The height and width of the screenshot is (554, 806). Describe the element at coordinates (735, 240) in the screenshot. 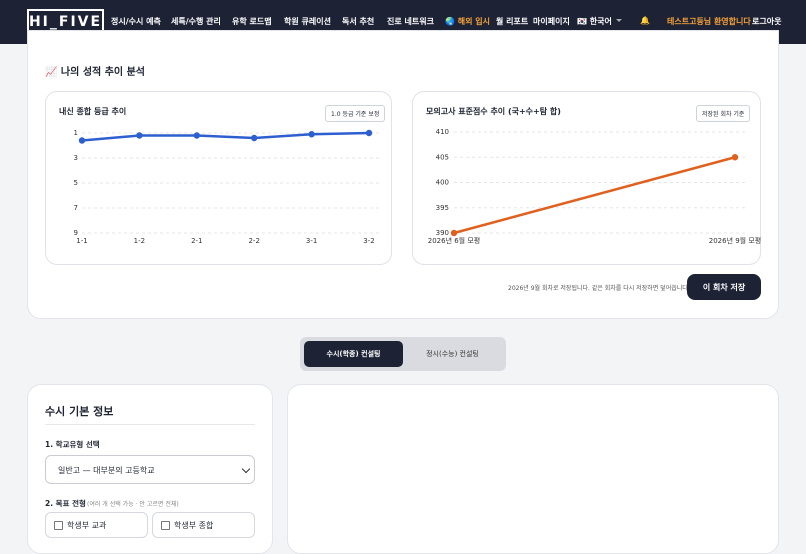

I see `x-tick-label: 2026년 9월 모평` at that location.